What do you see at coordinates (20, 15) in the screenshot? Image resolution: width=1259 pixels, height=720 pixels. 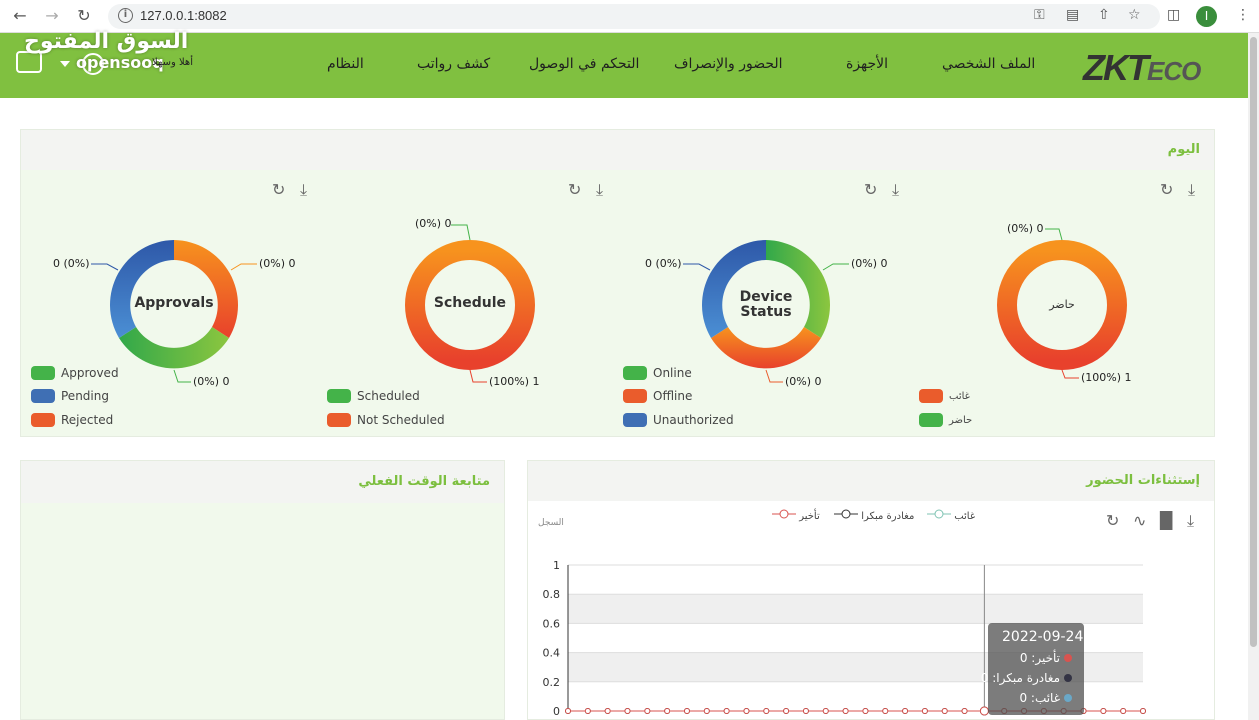 I see `back-icon: ←` at bounding box center [20, 15].